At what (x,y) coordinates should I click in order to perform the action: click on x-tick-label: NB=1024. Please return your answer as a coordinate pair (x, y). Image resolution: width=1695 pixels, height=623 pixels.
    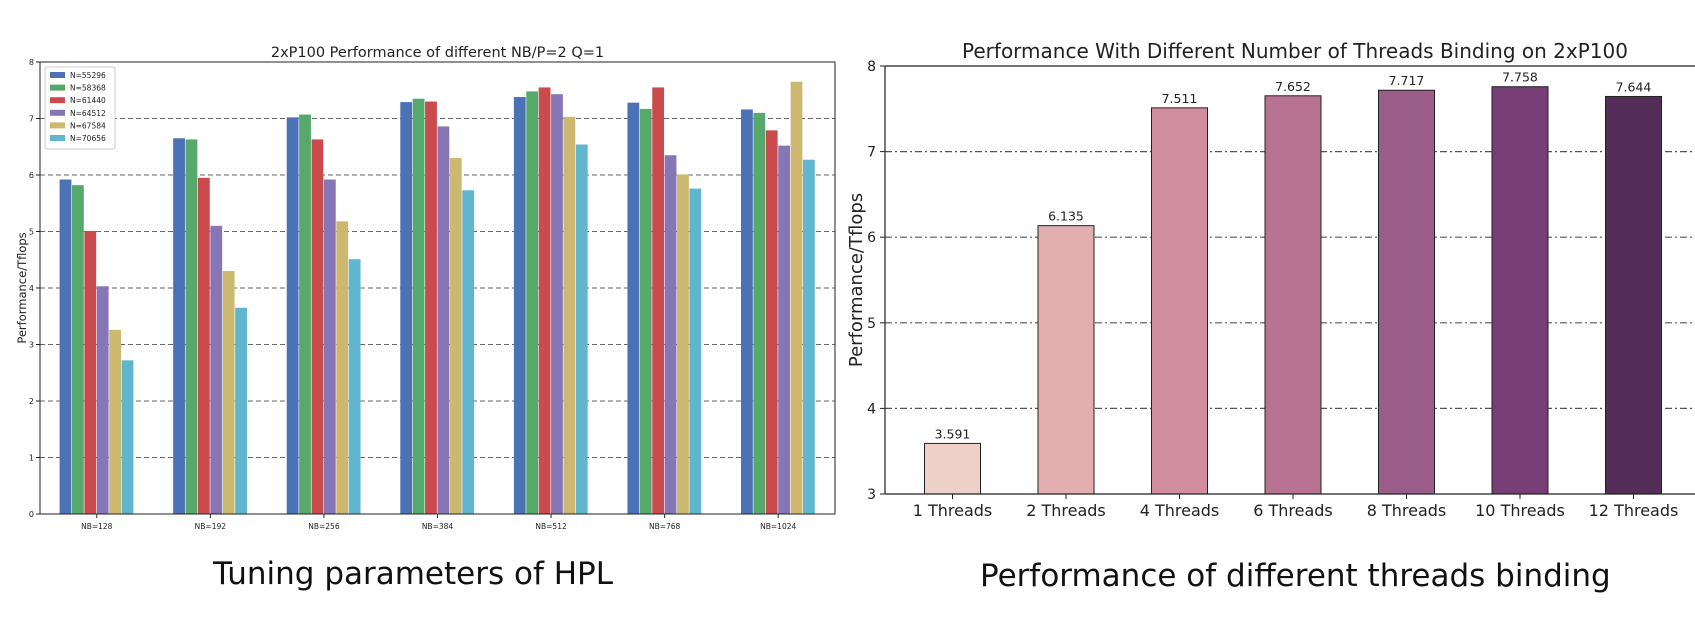
    Looking at the image, I should click on (778, 526).